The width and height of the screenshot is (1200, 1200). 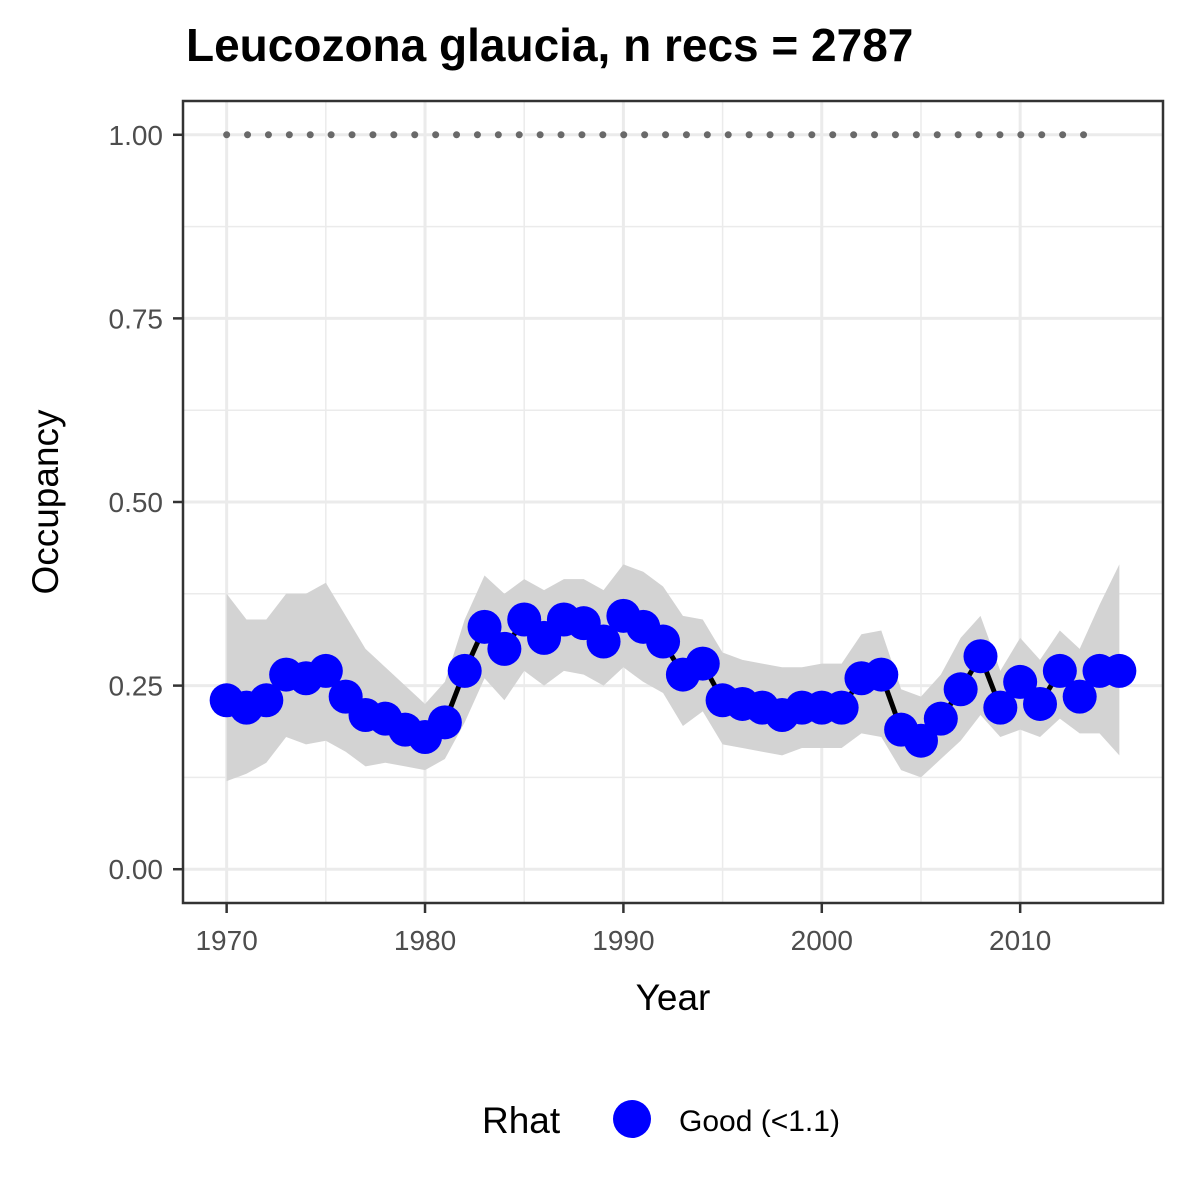 What do you see at coordinates (661, 1120) in the screenshot?
I see `legend: Rhat Good (<1.1)` at bounding box center [661, 1120].